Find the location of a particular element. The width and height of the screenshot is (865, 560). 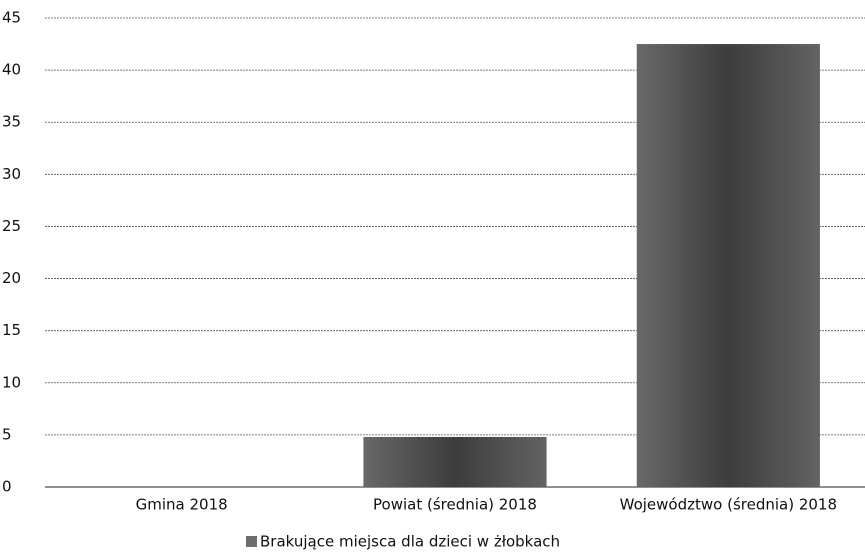

x-tick-label: Gmina 2018 is located at coordinates (182, 505).